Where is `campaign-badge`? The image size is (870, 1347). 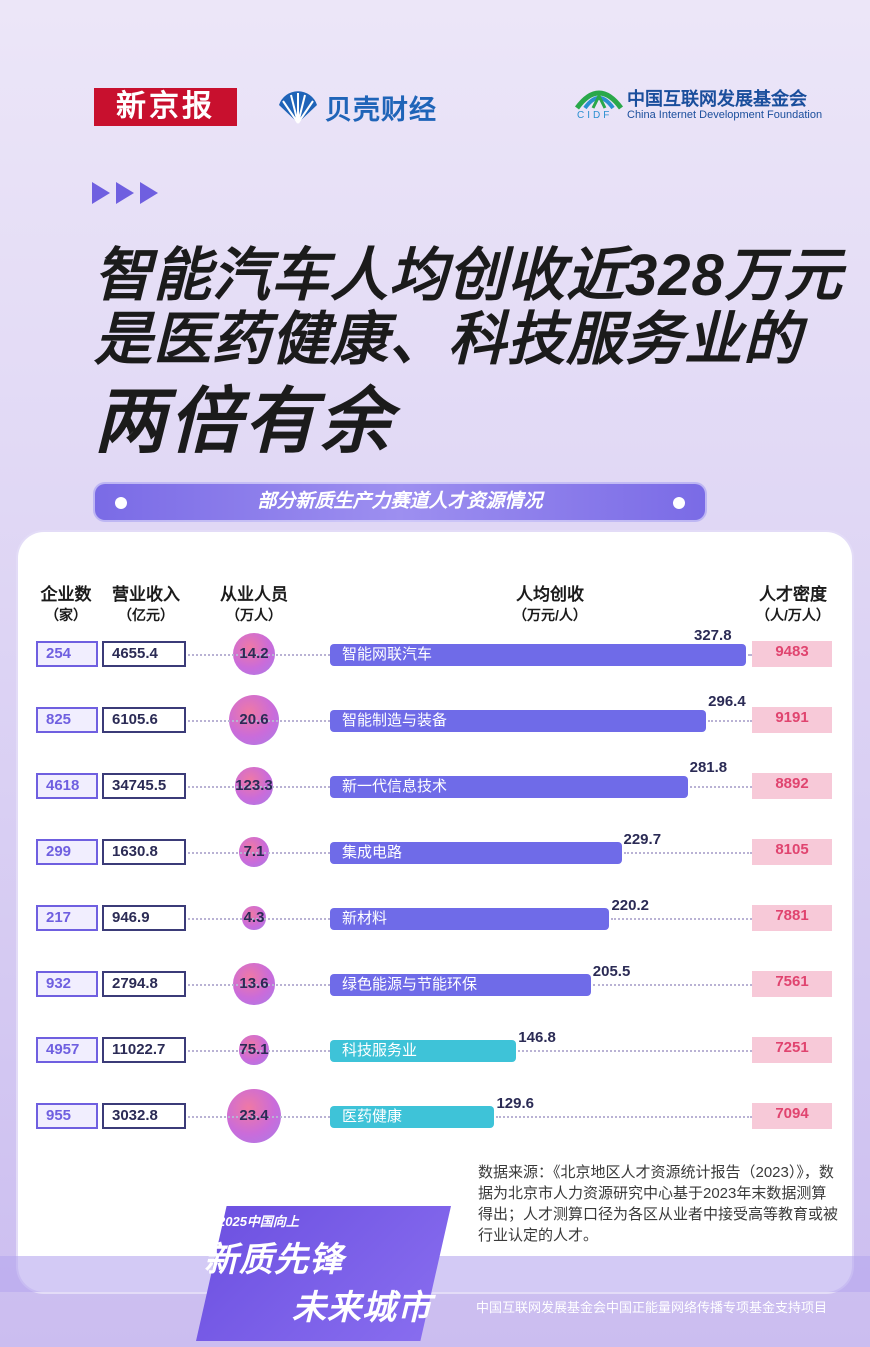 campaign-badge is located at coordinates (323, 1273).